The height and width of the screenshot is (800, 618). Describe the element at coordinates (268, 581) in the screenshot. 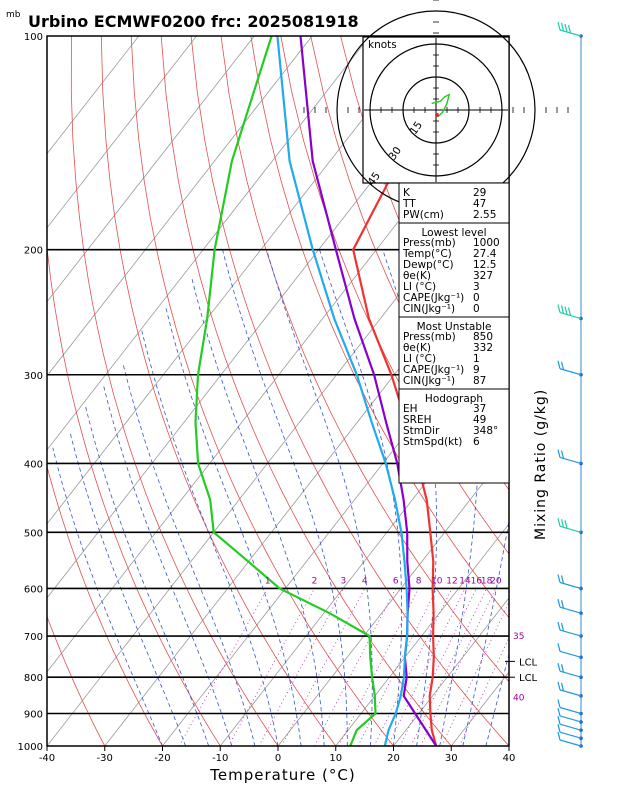

I see `mixing-ratio-label: 1` at that location.